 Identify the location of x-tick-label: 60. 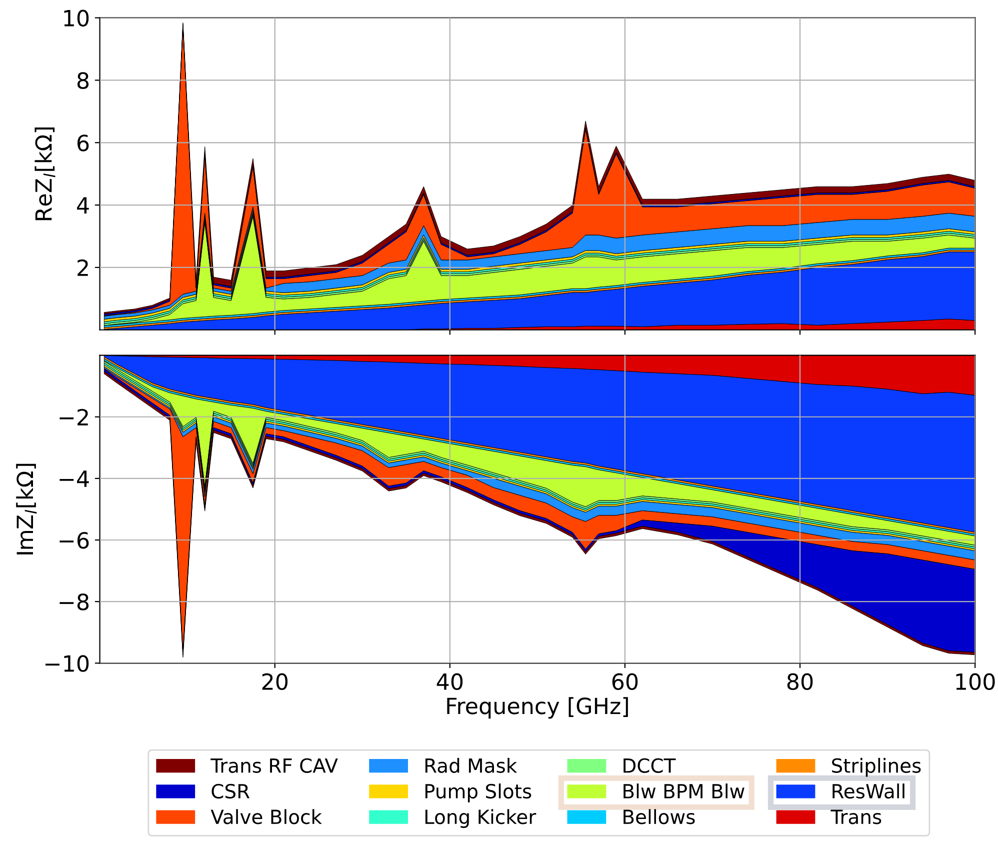
(625, 681).